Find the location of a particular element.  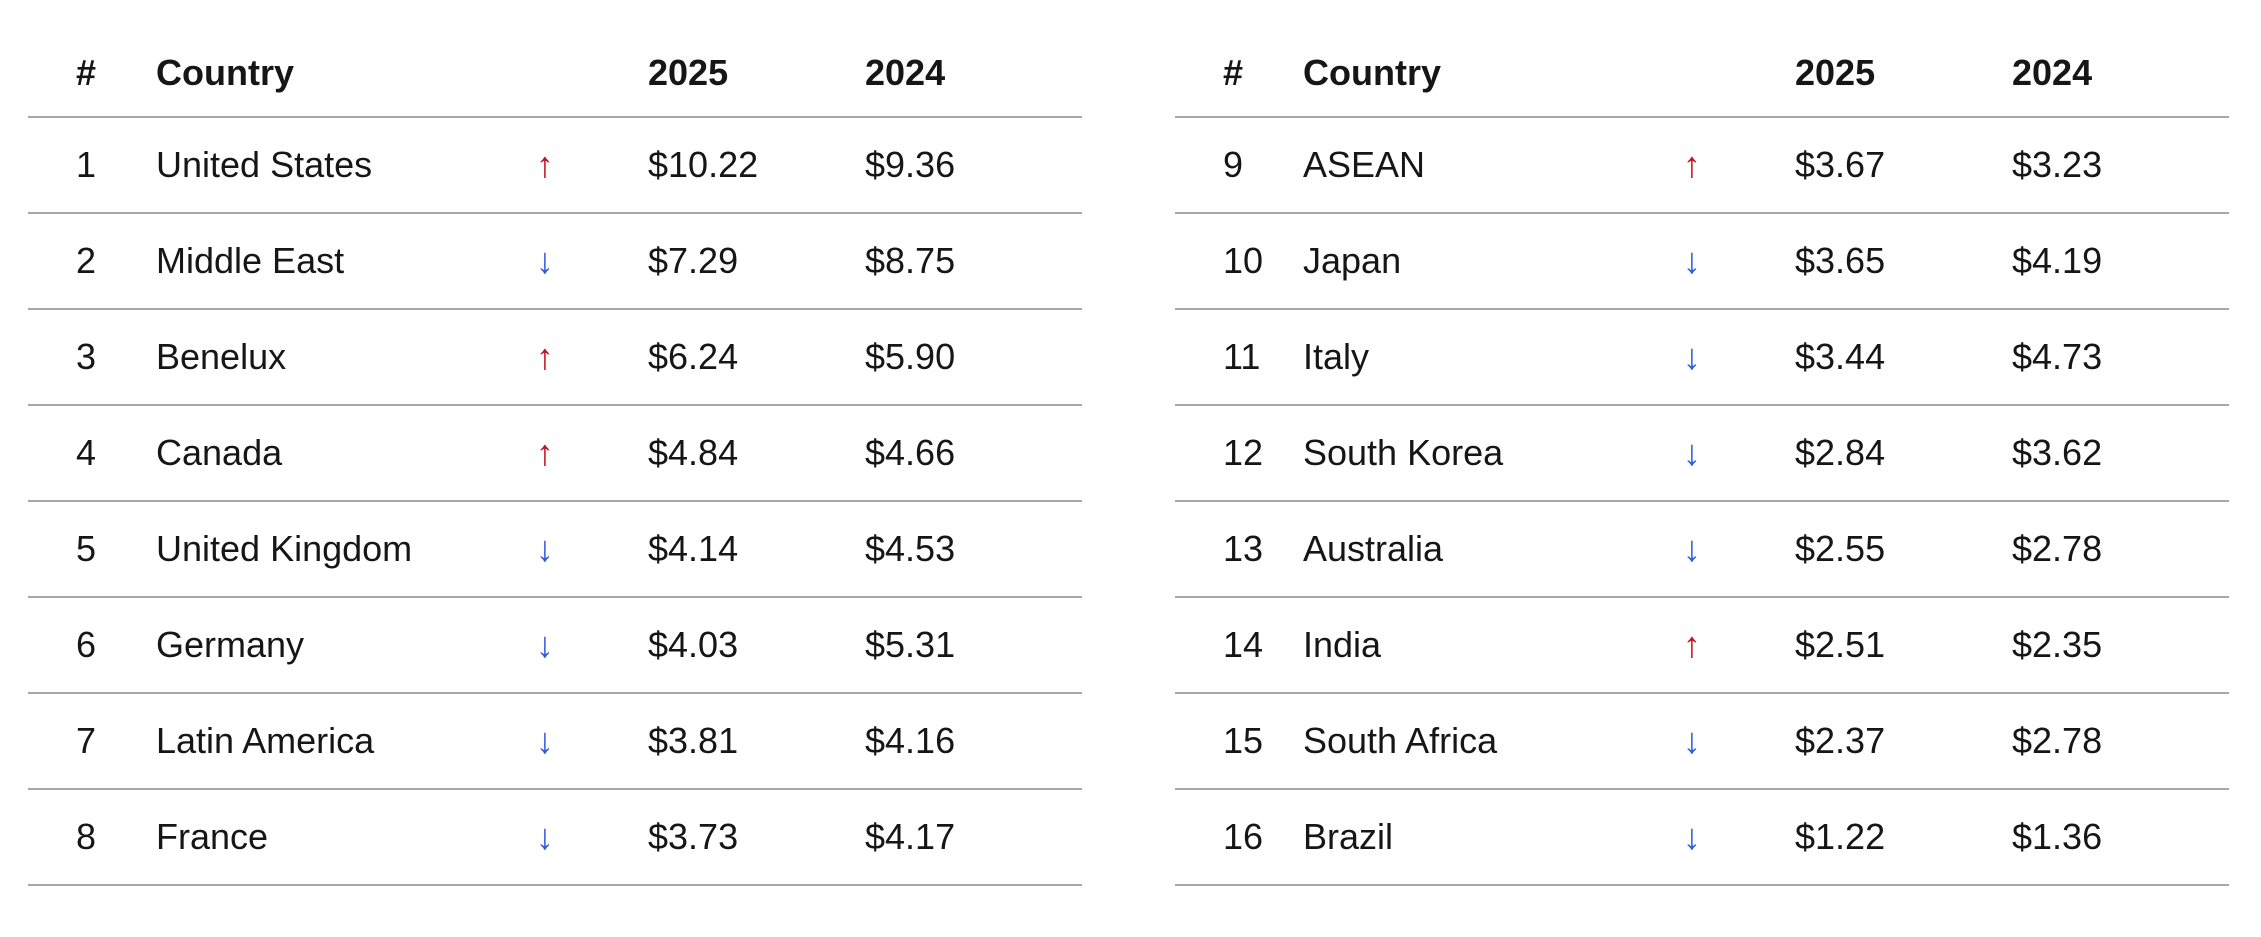

rank-cell: 5 is located at coordinates (92, 549).